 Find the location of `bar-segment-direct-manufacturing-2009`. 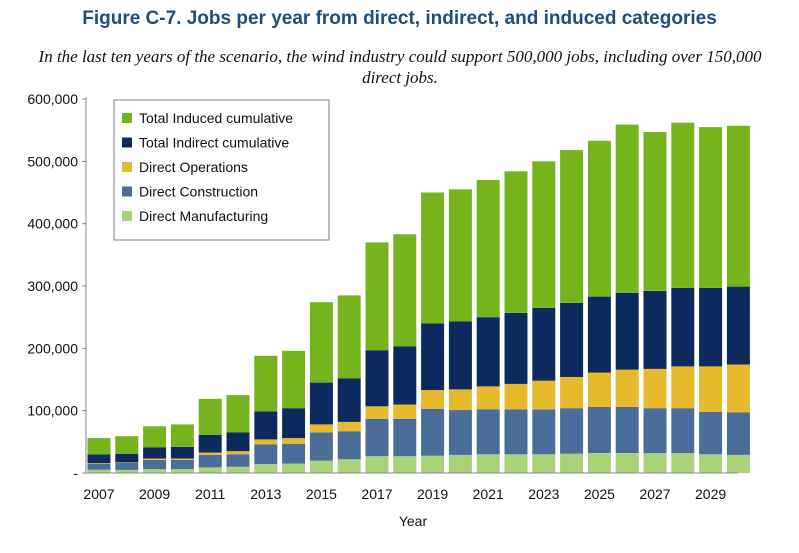

bar-segment-direct-manufacturing-2009 is located at coordinates (155, 471).